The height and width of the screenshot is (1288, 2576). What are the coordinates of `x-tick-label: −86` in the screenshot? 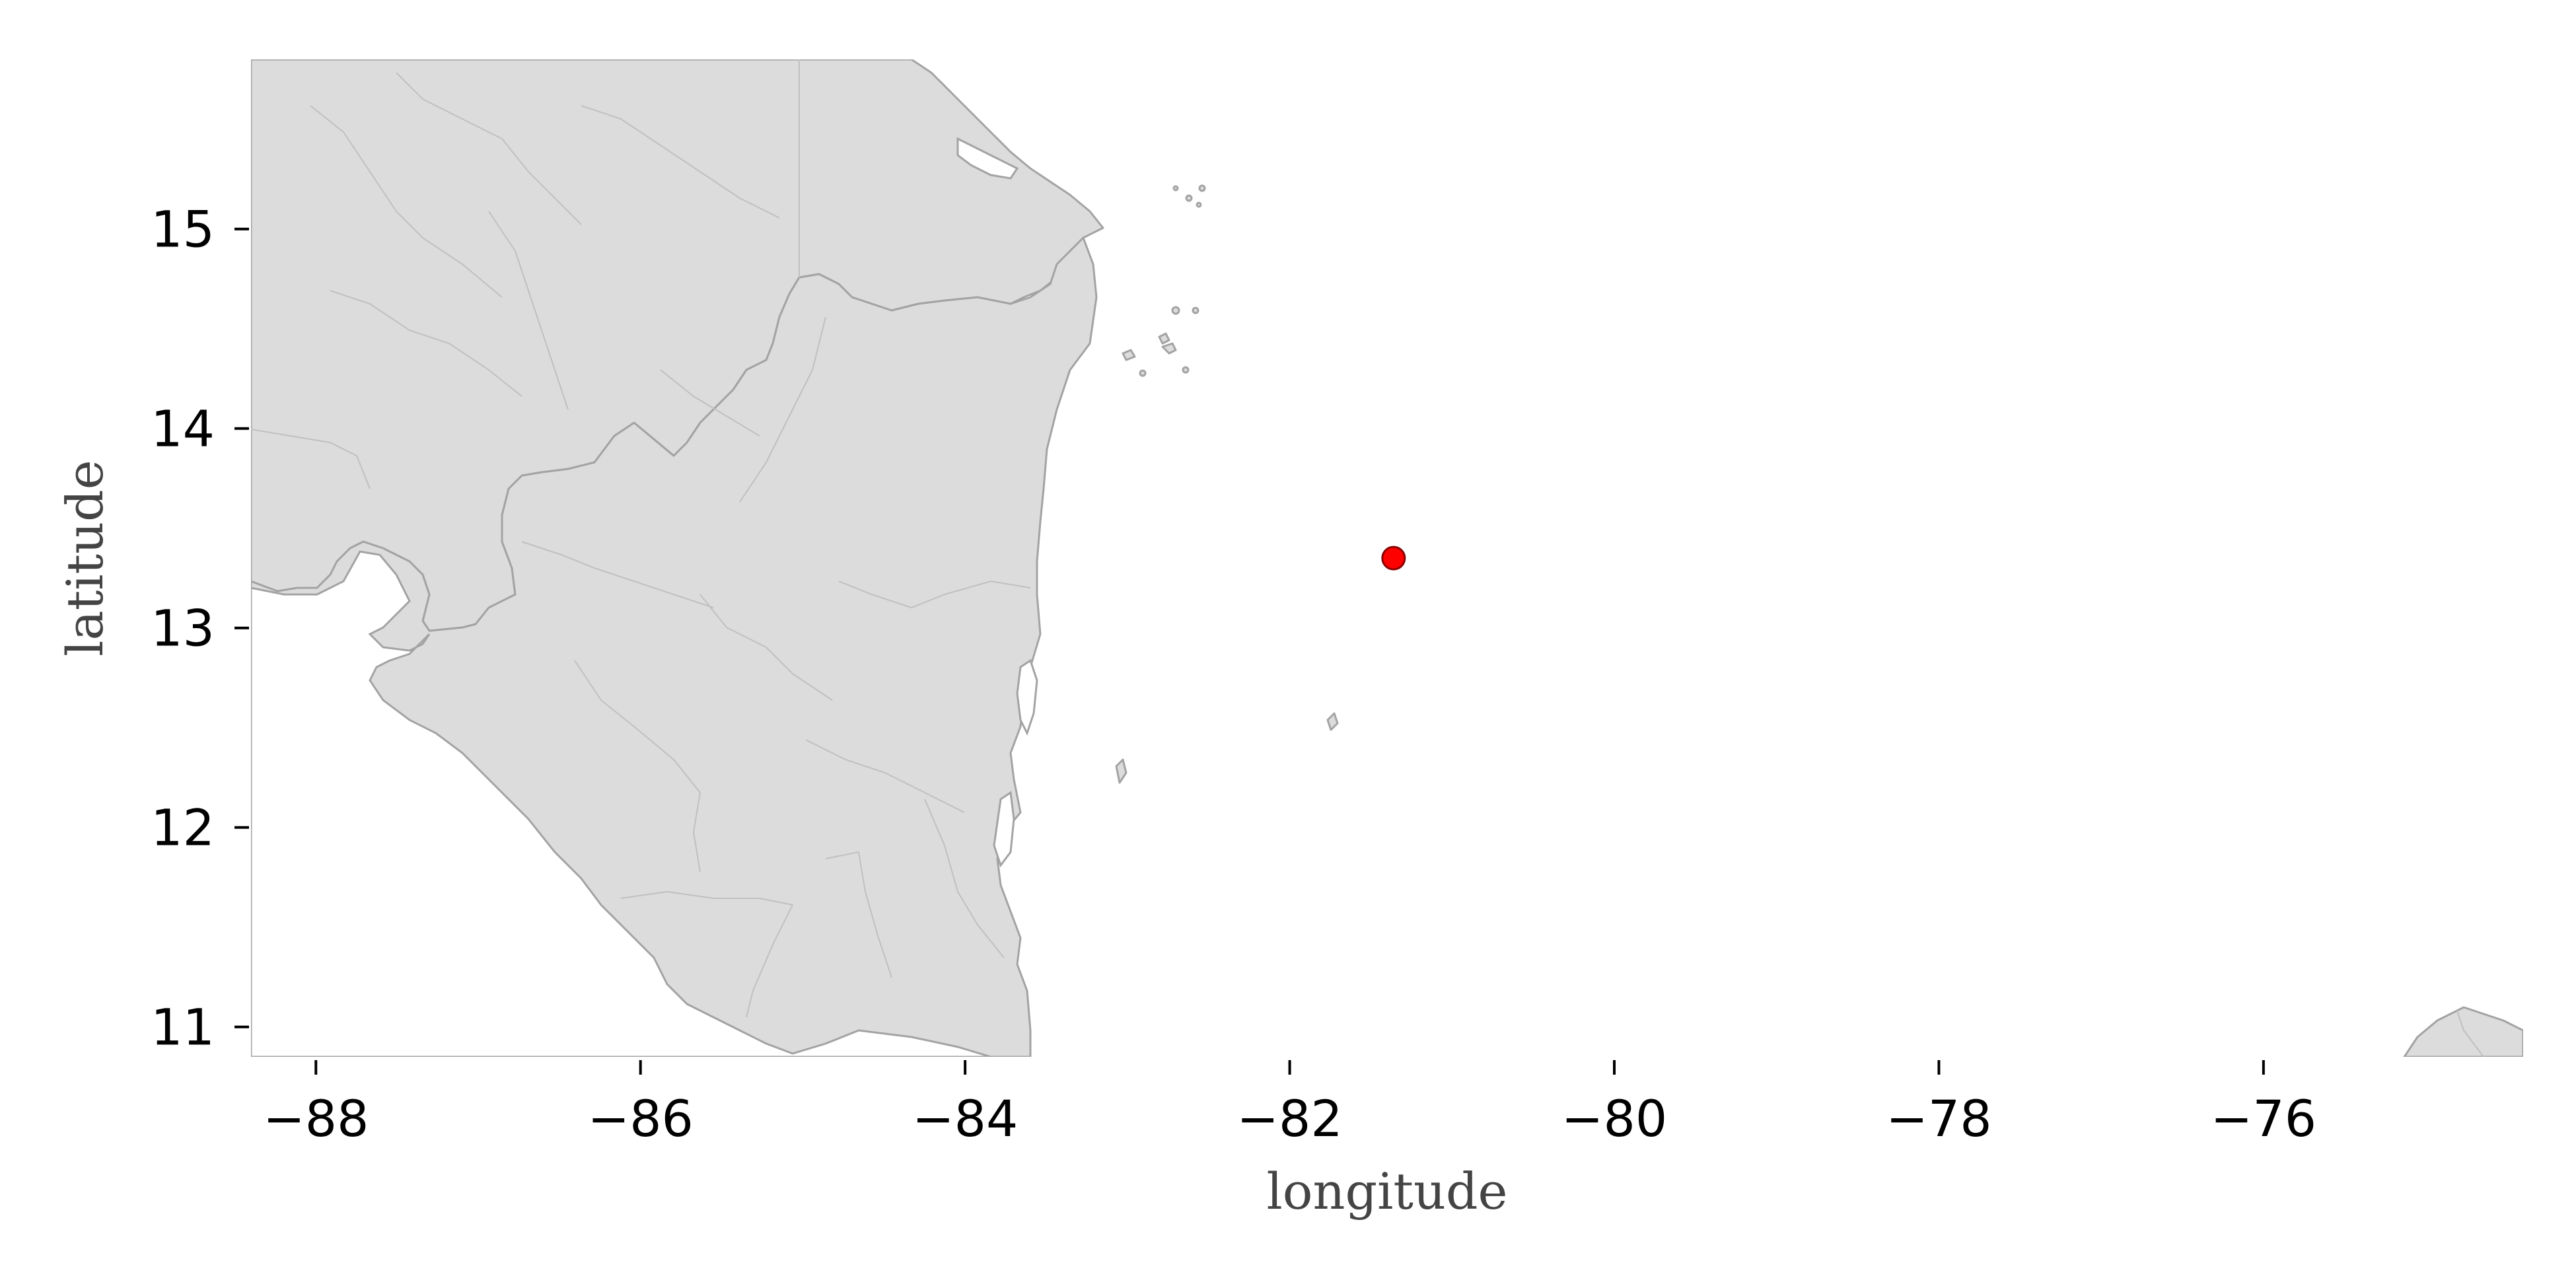 It's located at (641, 1118).